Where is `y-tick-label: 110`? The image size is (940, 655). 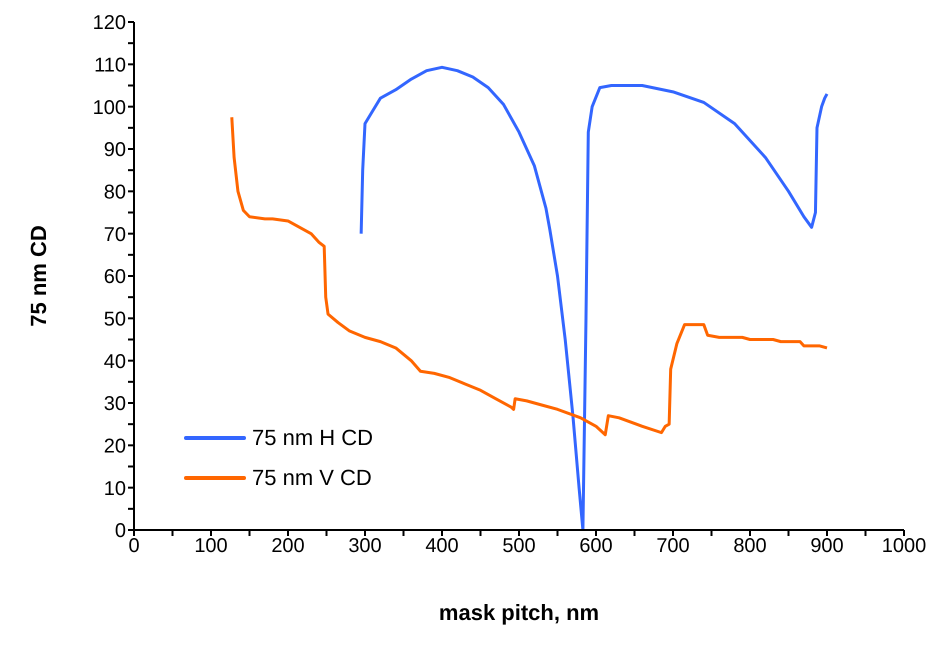 y-tick-label: 110 is located at coordinates (110, 65).